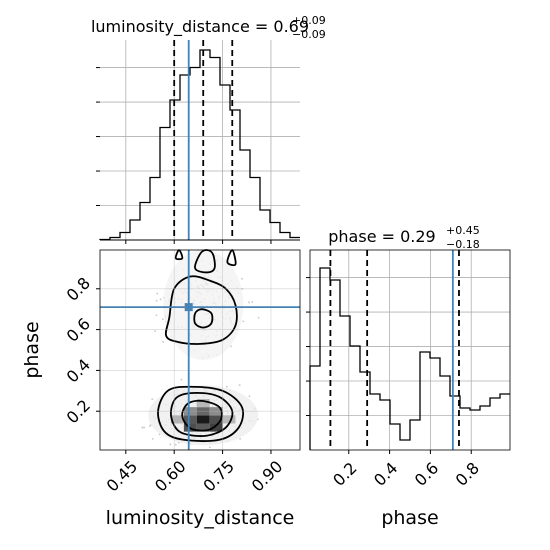 The width and height of the screenshot is (550, 550). What do you see at coordinates (309, 20) in the screenshot?
I see `luminosity-distance-title-plus: +0.09` at bounding box center [309, 20].